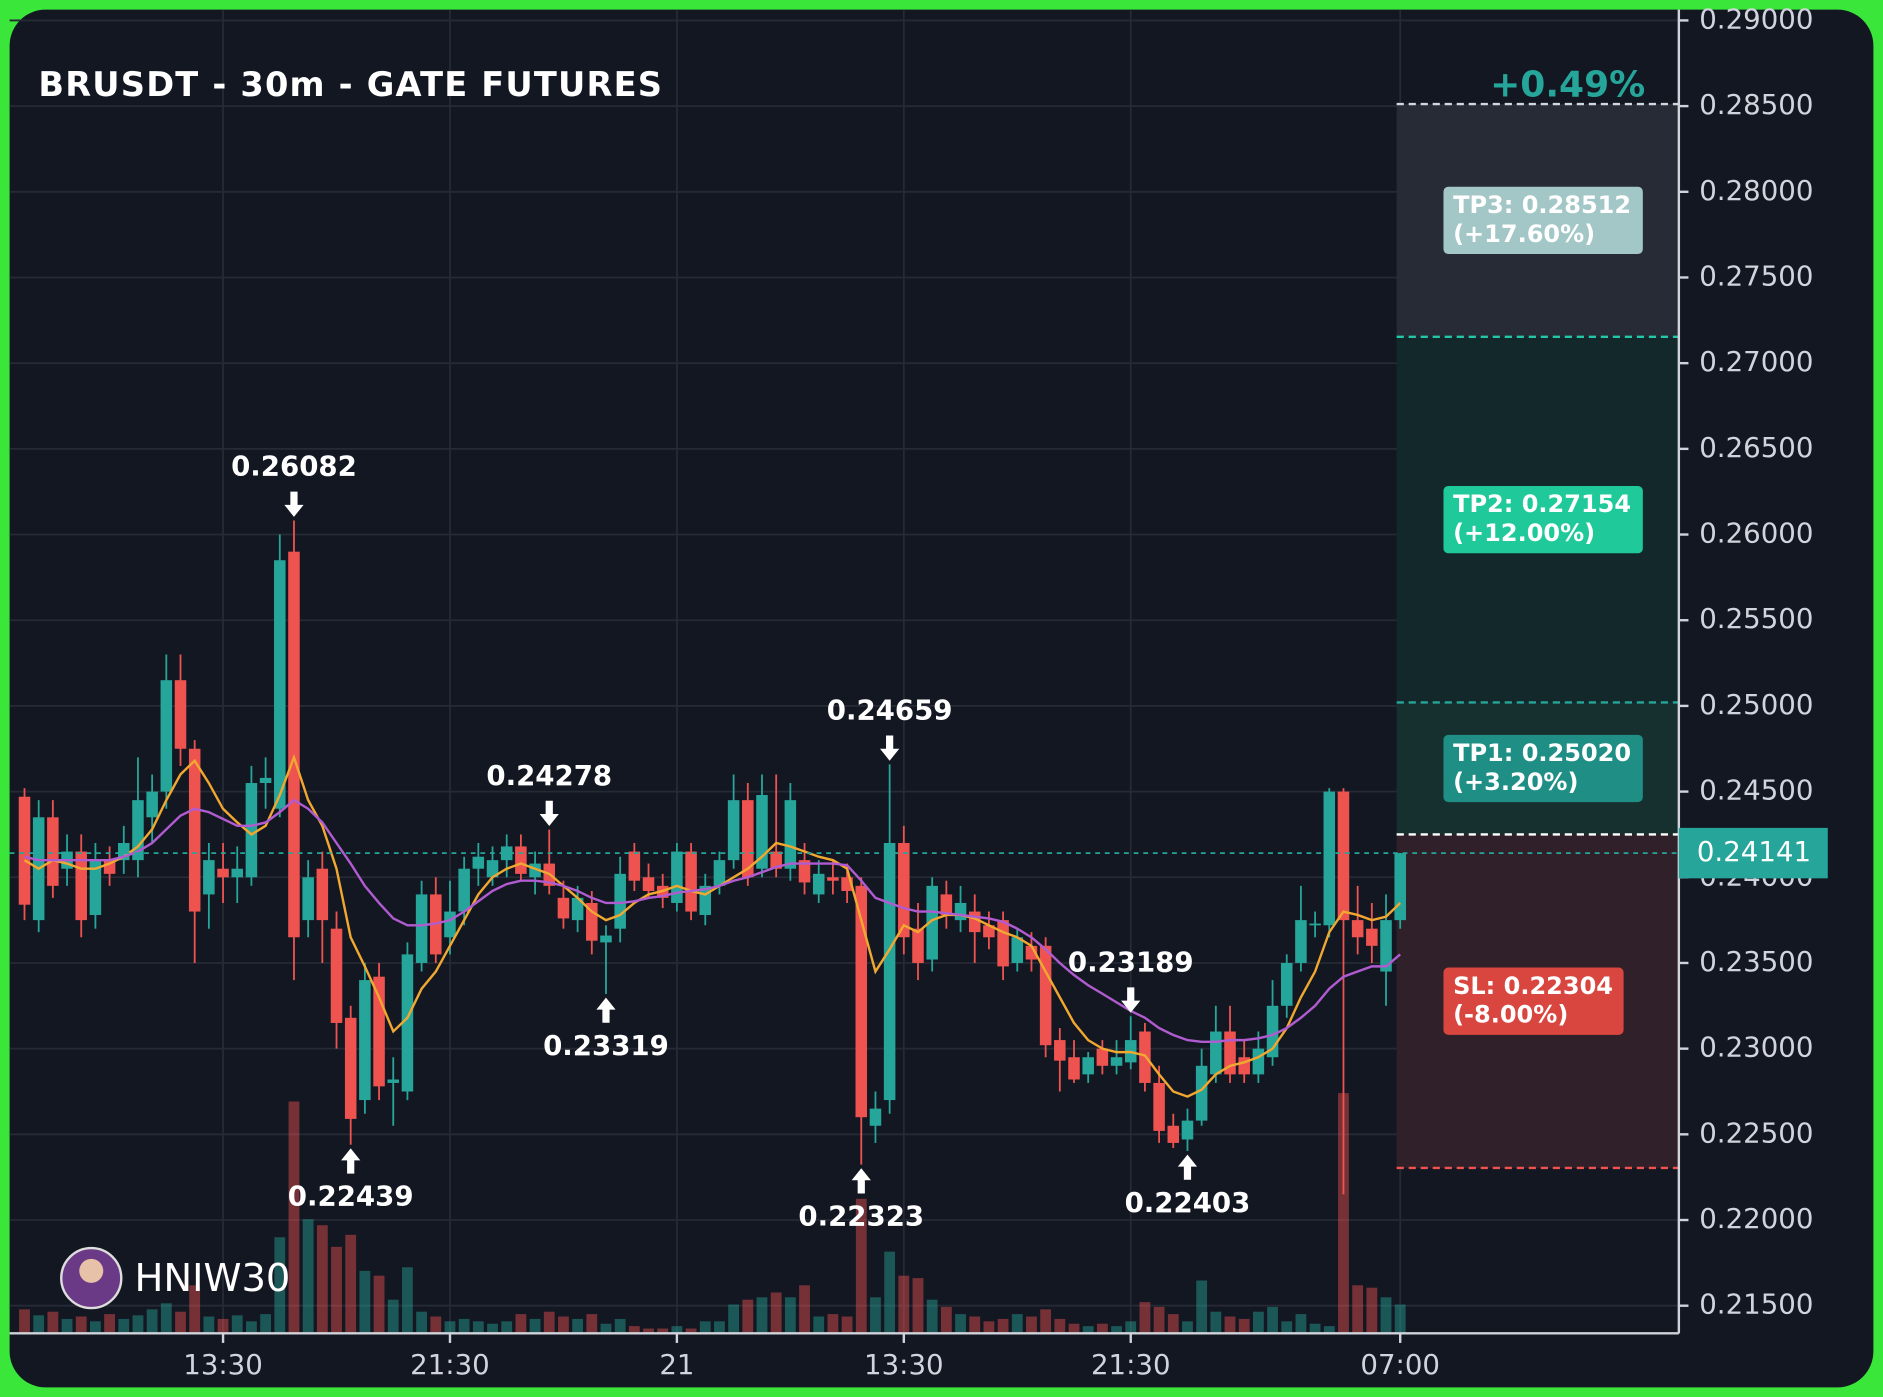  Describe the element at coordinates (1756, 275) in the screenshot. I see `y-tick-label: 0.27500` at that location.